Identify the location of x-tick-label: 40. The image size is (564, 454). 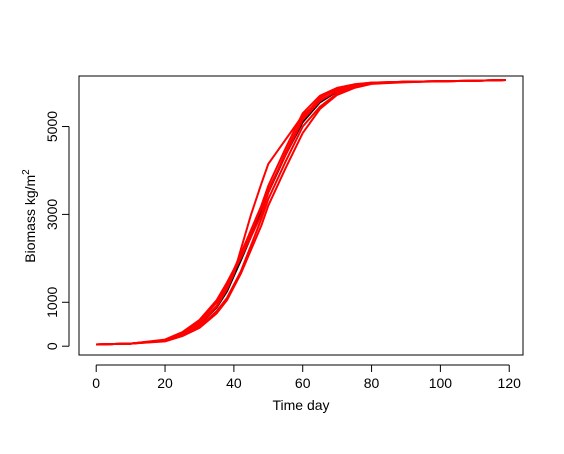
(234, 383).